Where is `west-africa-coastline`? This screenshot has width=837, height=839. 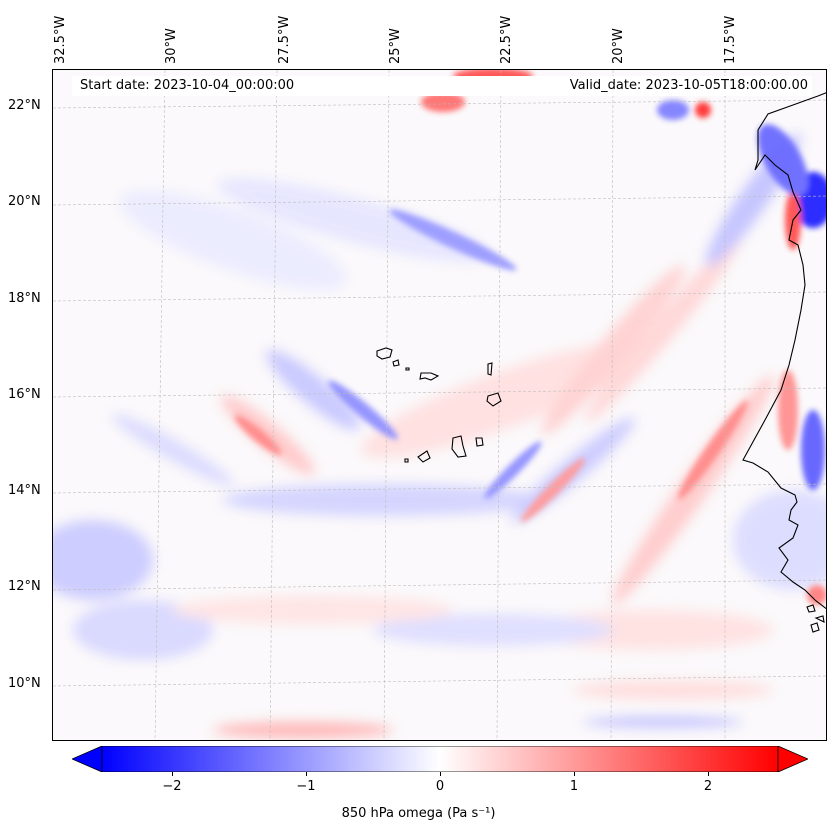
west-africa-coastline is located at coordinates (784, 362).